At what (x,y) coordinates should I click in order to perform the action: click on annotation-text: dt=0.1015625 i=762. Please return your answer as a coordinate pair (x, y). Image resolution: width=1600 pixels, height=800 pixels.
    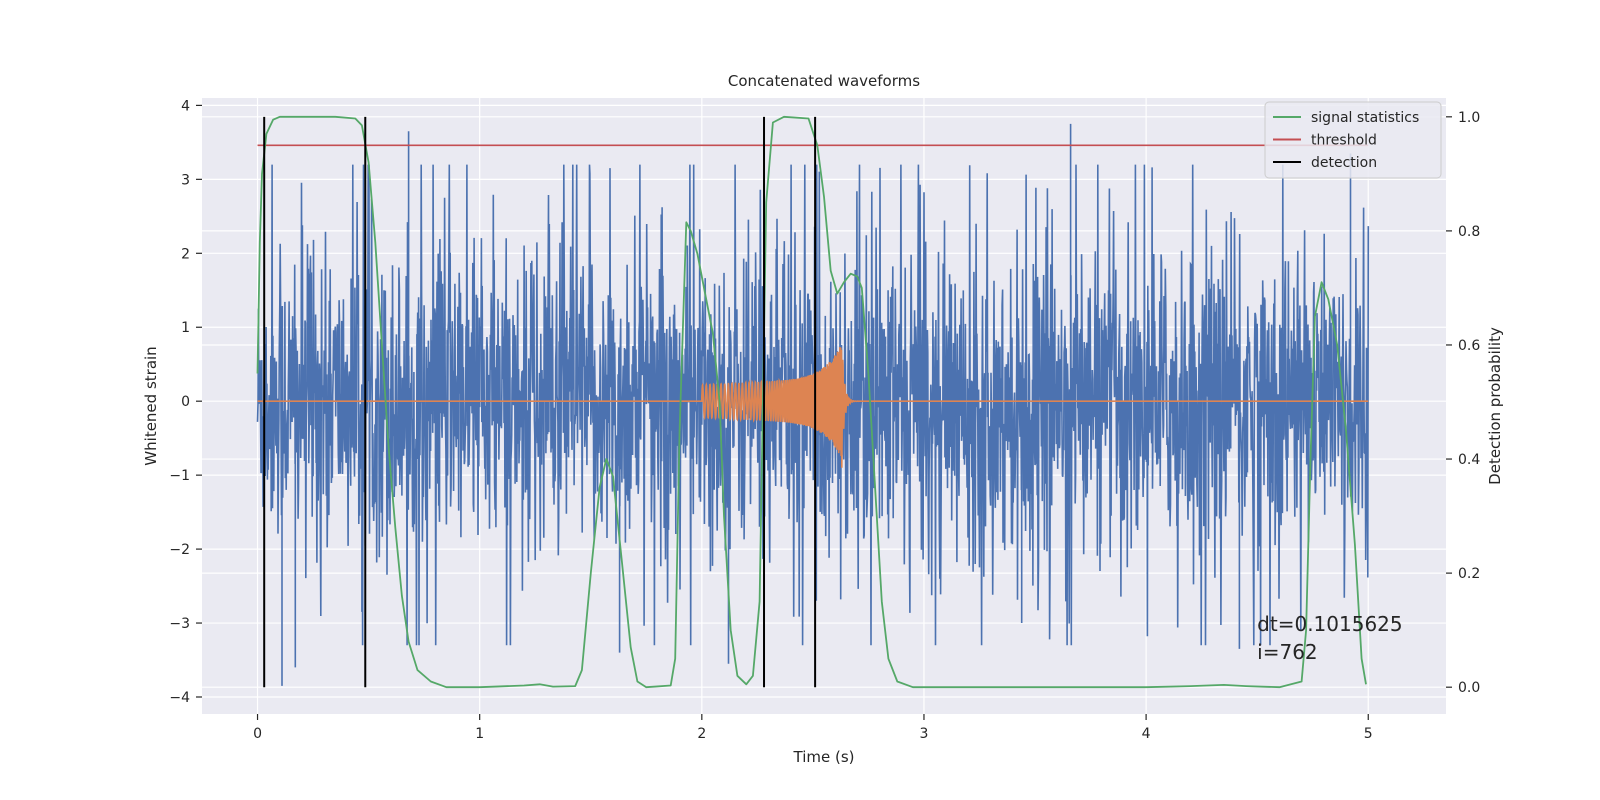
    Looking at the image, I should click on (1329, 638).